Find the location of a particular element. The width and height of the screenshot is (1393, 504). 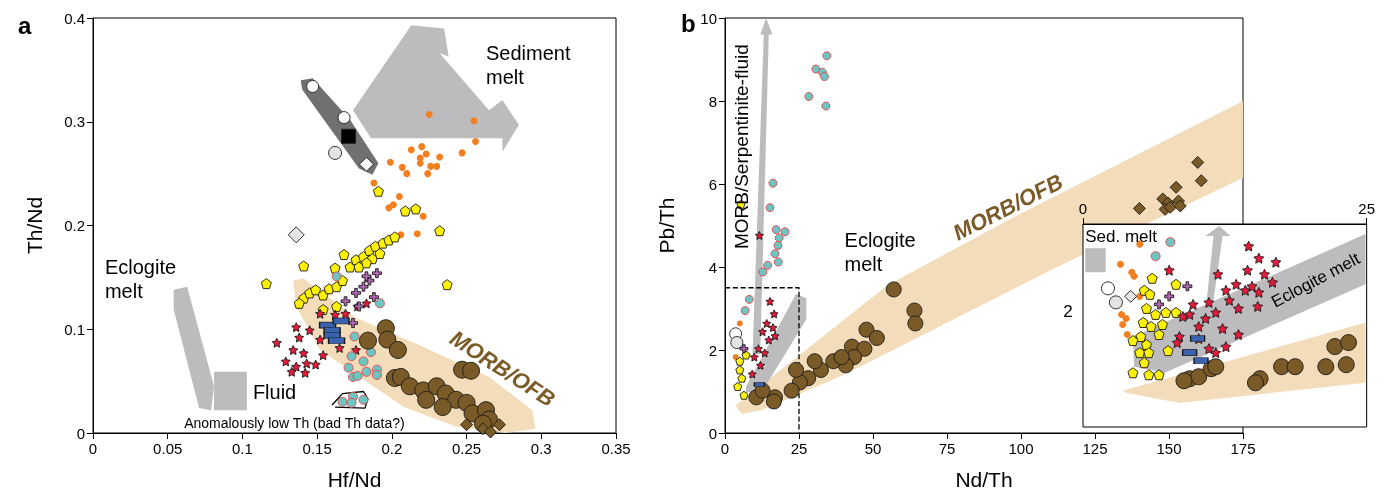

x-tick-label: 0.15 is located at coordinates (317, 448).